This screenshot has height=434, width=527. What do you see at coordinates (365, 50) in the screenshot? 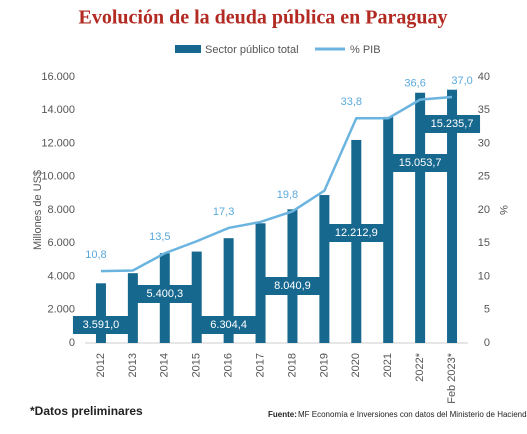
I see `legend-label: % PIB` at bounding box center [365, 50].